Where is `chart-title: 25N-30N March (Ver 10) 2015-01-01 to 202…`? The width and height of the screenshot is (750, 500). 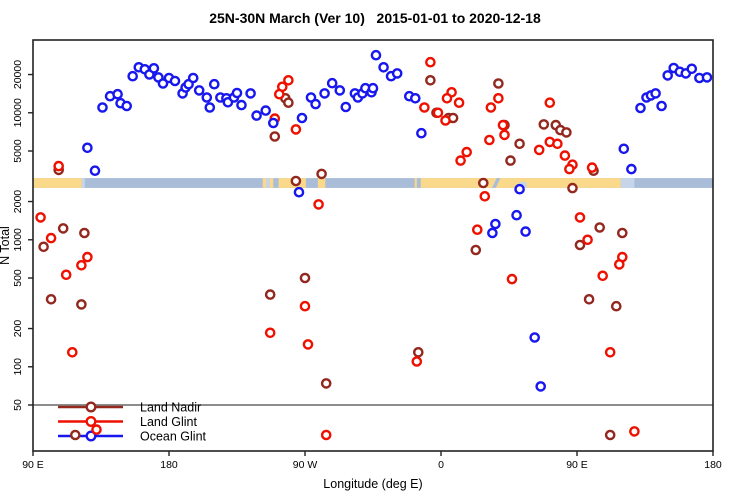
chart-title: 25N-30N March (Ver 10) 2015-01-01 to 202… is located at coordinates (375, 18).